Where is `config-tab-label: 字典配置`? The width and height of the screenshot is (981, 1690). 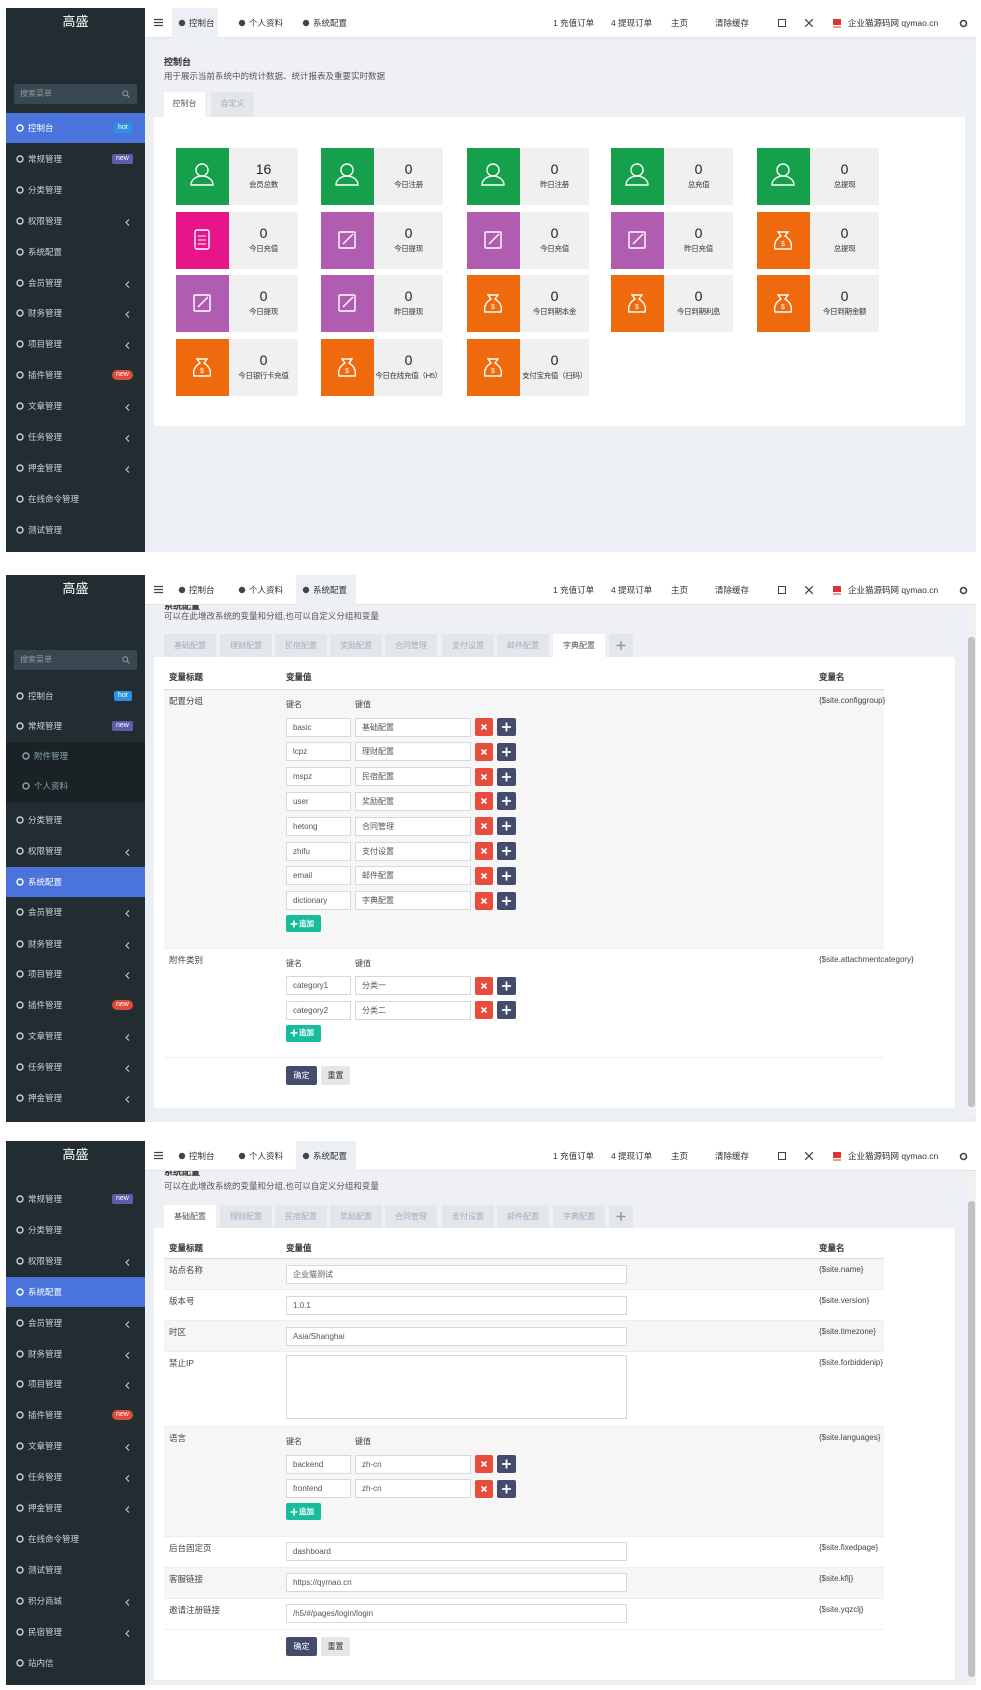 config-tab-label: 字典配置 is located at coordinates (579, 1216).